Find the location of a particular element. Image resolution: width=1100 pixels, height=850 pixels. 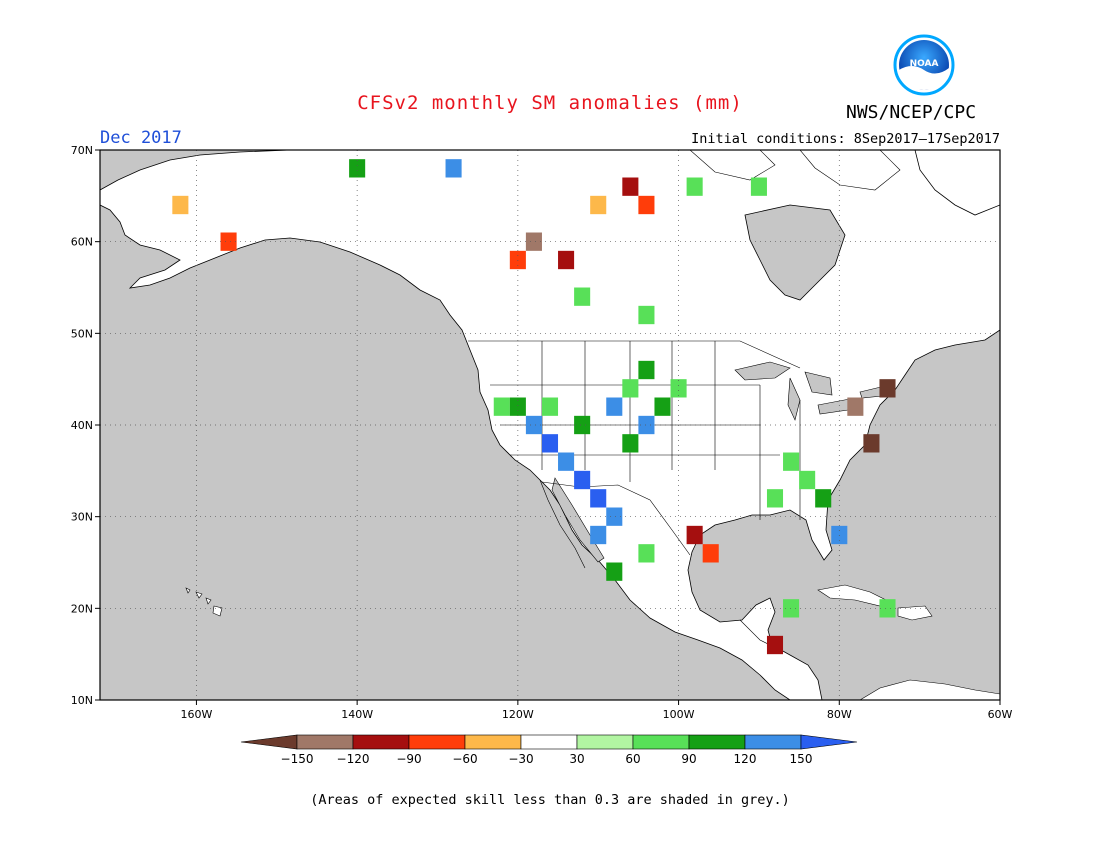

lat-tick-label: 60N is located at coordinates (82, 242).